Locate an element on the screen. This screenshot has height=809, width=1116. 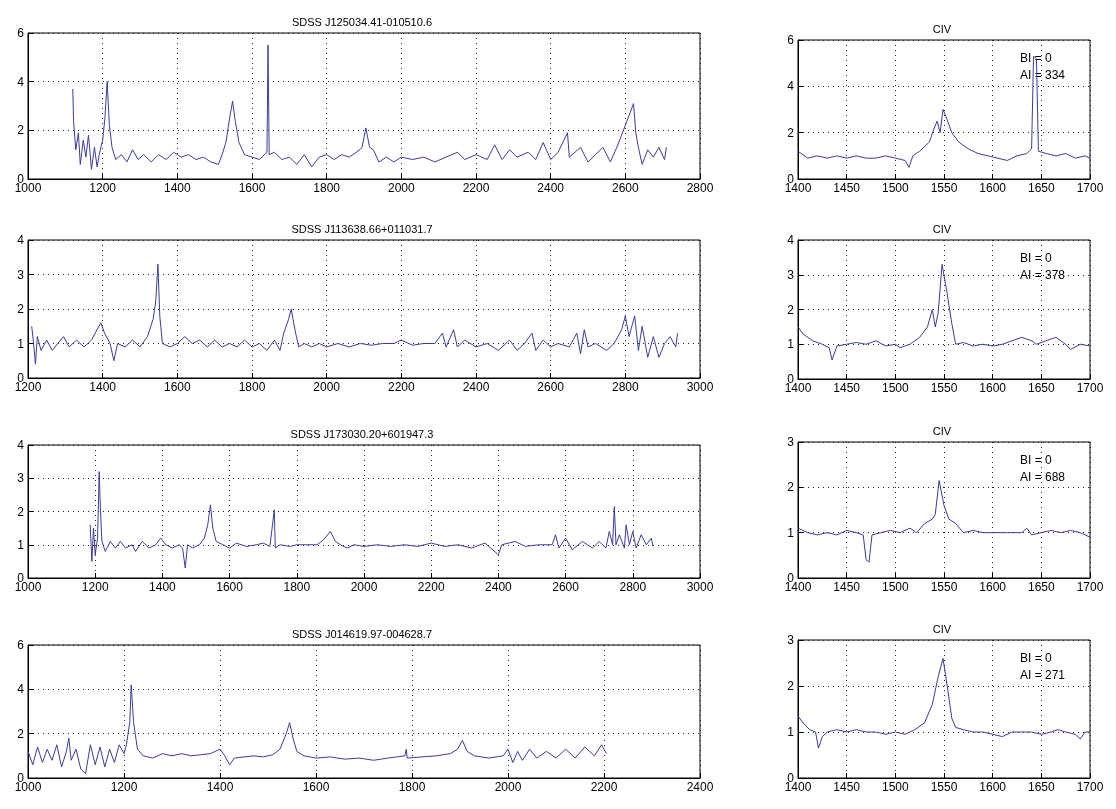
chart-title: SDSS J113638.66+011031.7 is located at coordinates (362, 228).